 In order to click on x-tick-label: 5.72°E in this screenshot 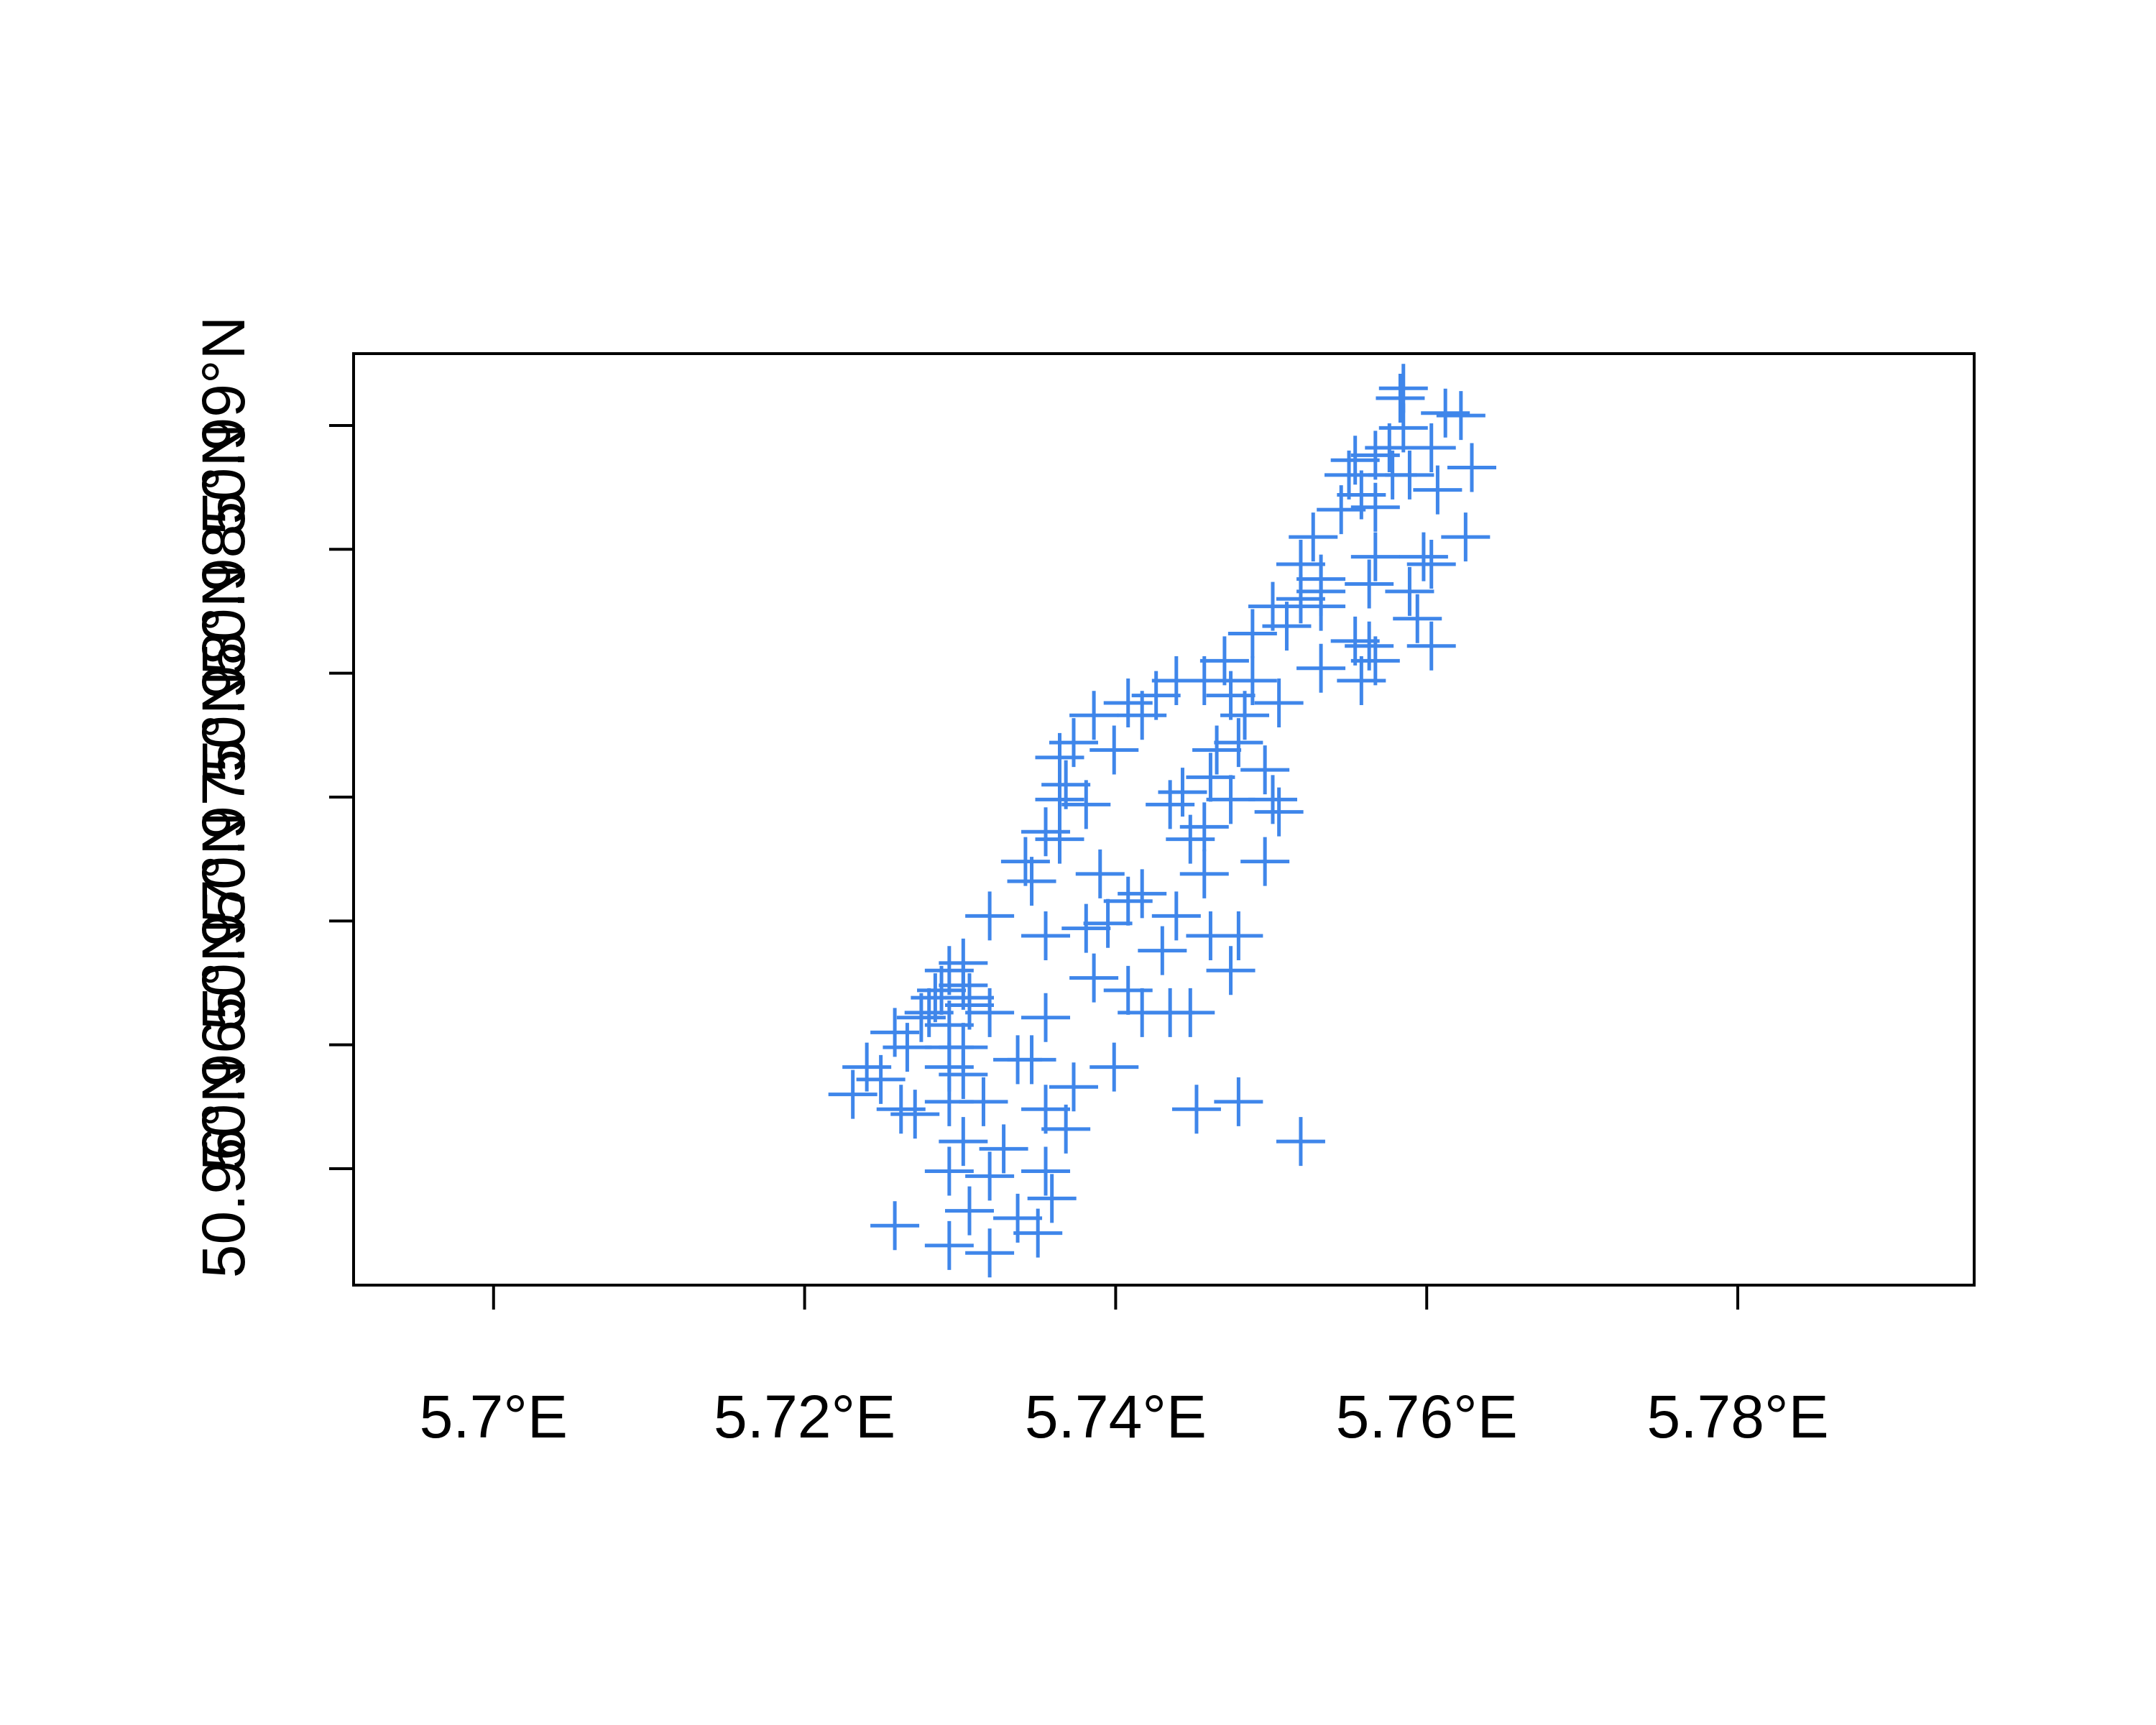, I will do `click(804, 1416)`.